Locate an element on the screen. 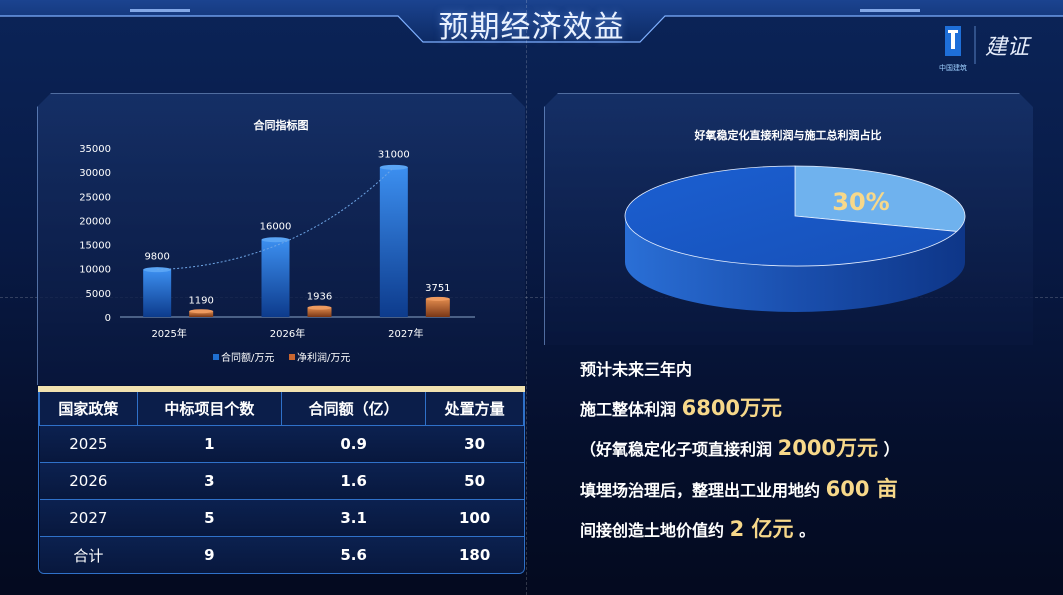 This screenshot has height=595, width=1063. cell-amount: 5.6 is located at coordinates (353, 554).